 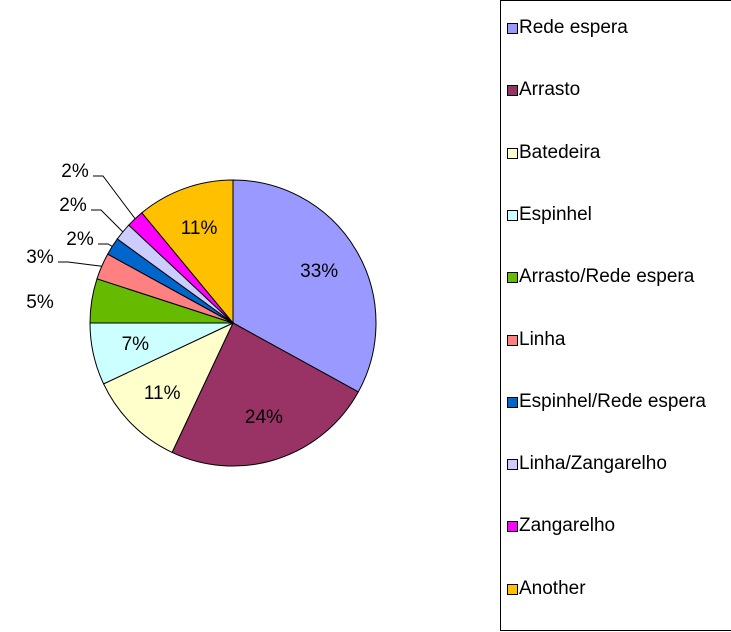 I want to click on legend-item: Espinhel/Rede espera, so click(x=619, y=402).